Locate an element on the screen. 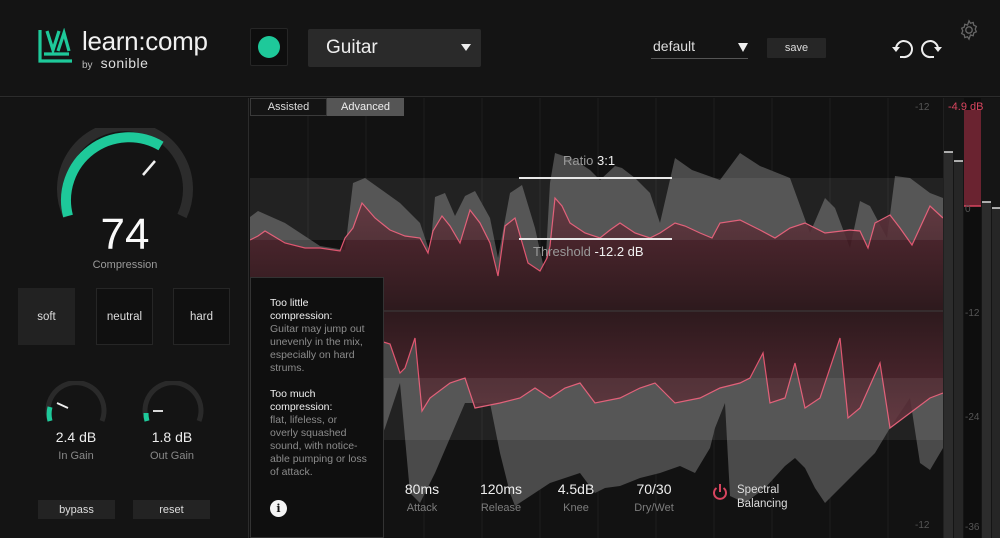 The image size is (1000, 538). hard-button: hard is located at coordinates (201, 316).